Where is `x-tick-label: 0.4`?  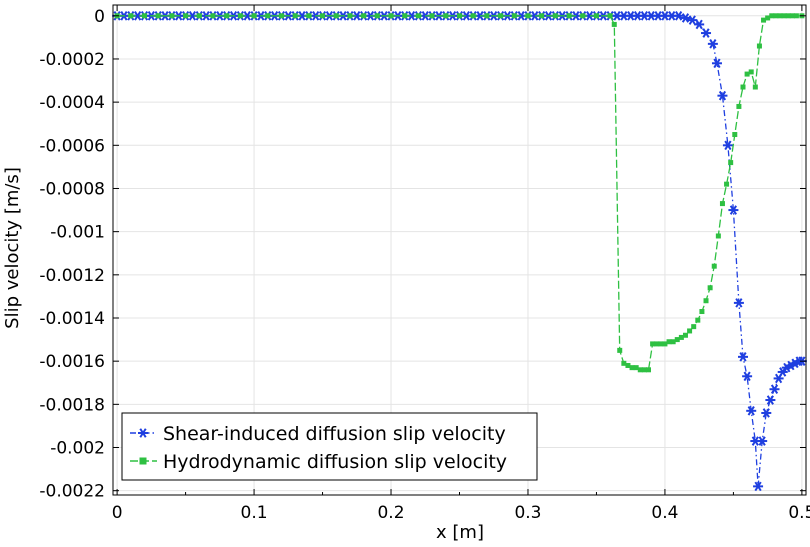 x-tick-label: 0.4 is located at coordinates (664, 513).